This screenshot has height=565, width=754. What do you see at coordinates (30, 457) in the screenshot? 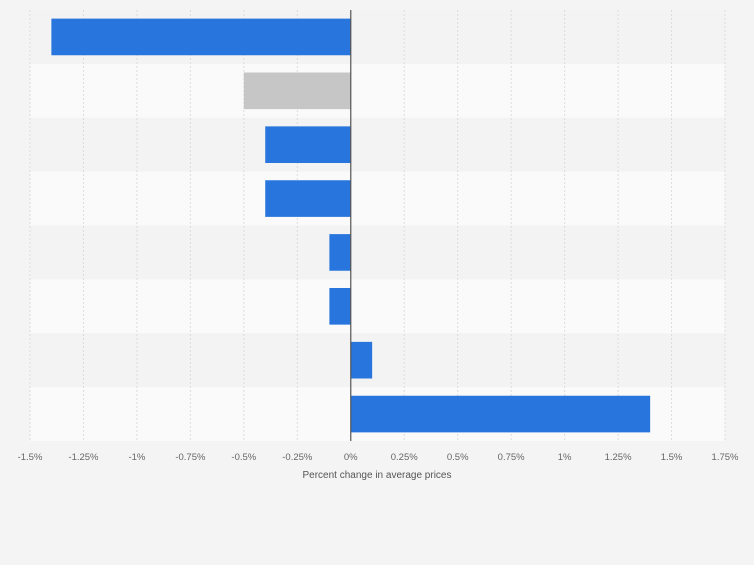
I see `x-tick-label: -1.5%` at bounding box center [30, 457].